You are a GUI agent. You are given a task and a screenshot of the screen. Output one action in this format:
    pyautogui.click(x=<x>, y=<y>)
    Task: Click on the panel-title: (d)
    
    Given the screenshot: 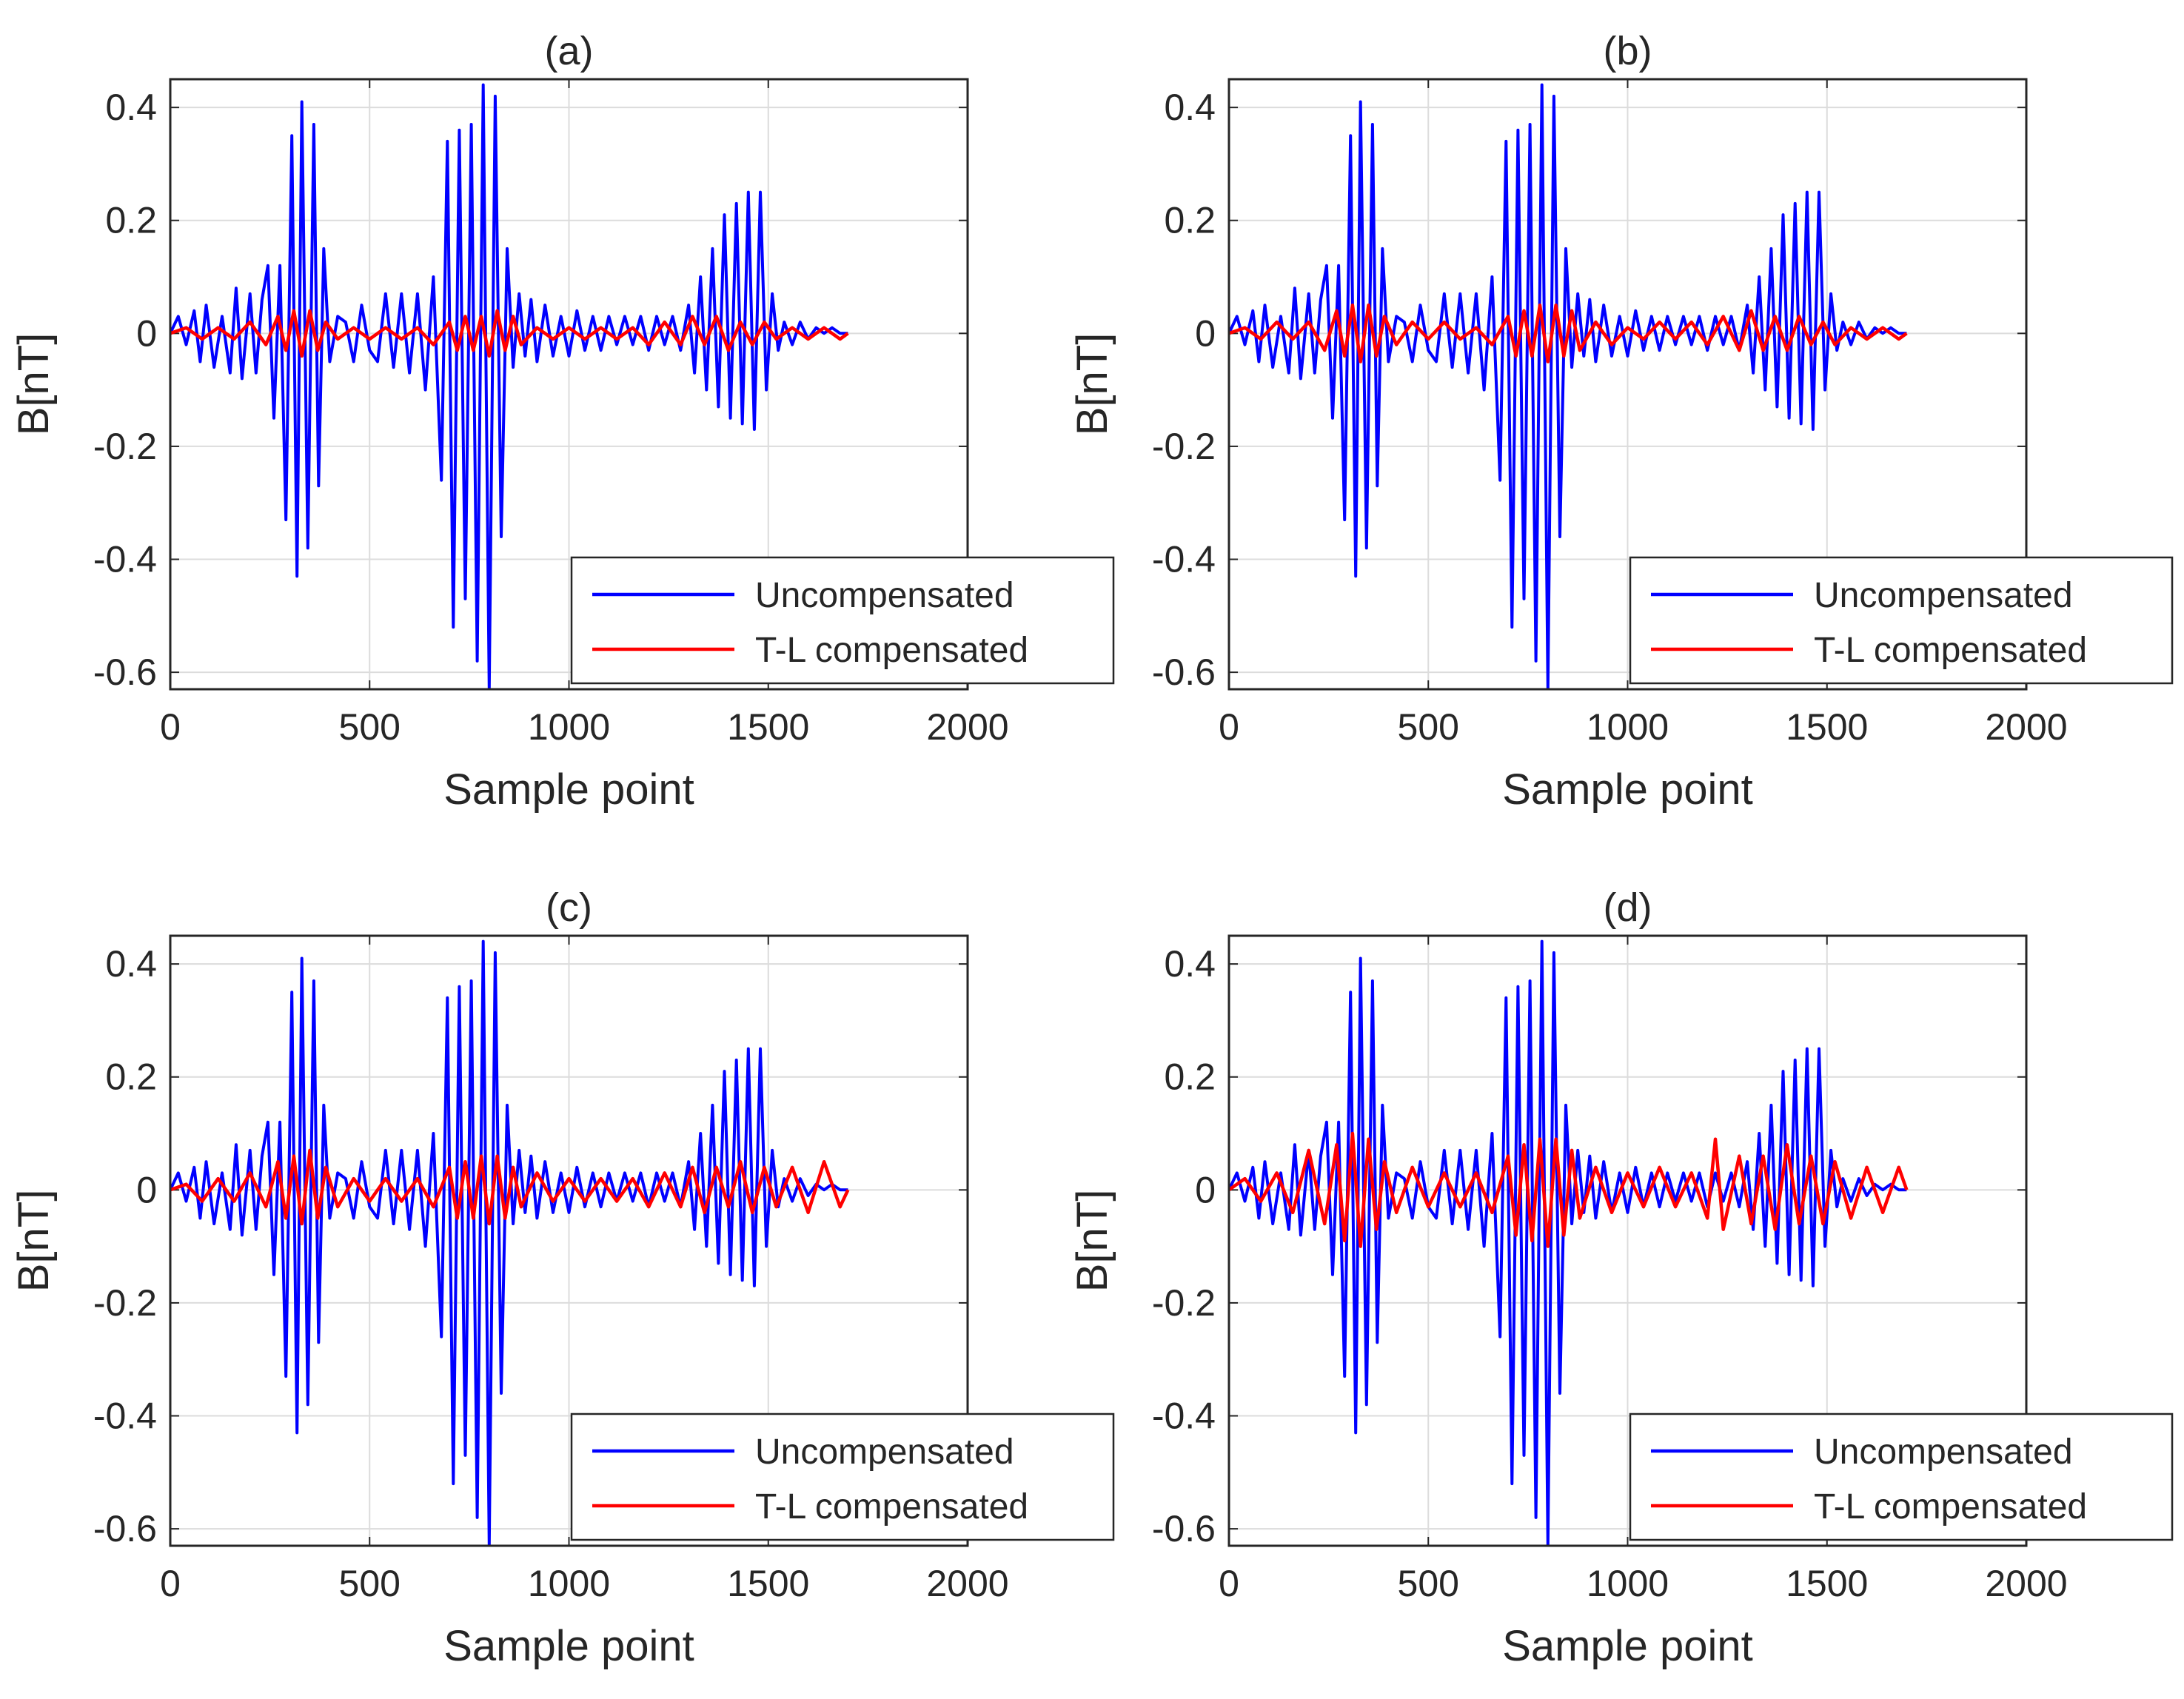 What is the action you would take?
    pyautogui.click(x=1628, y=907)
    